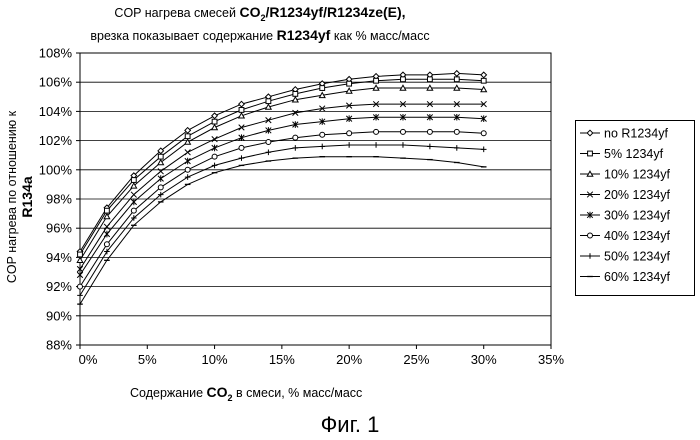 This screenshot has width=700, height=440. Describe the element at coordinates (299, 393) in the screenshot. I see `x-axis-label-suffix: в смеси, % масс/масс` at that location.